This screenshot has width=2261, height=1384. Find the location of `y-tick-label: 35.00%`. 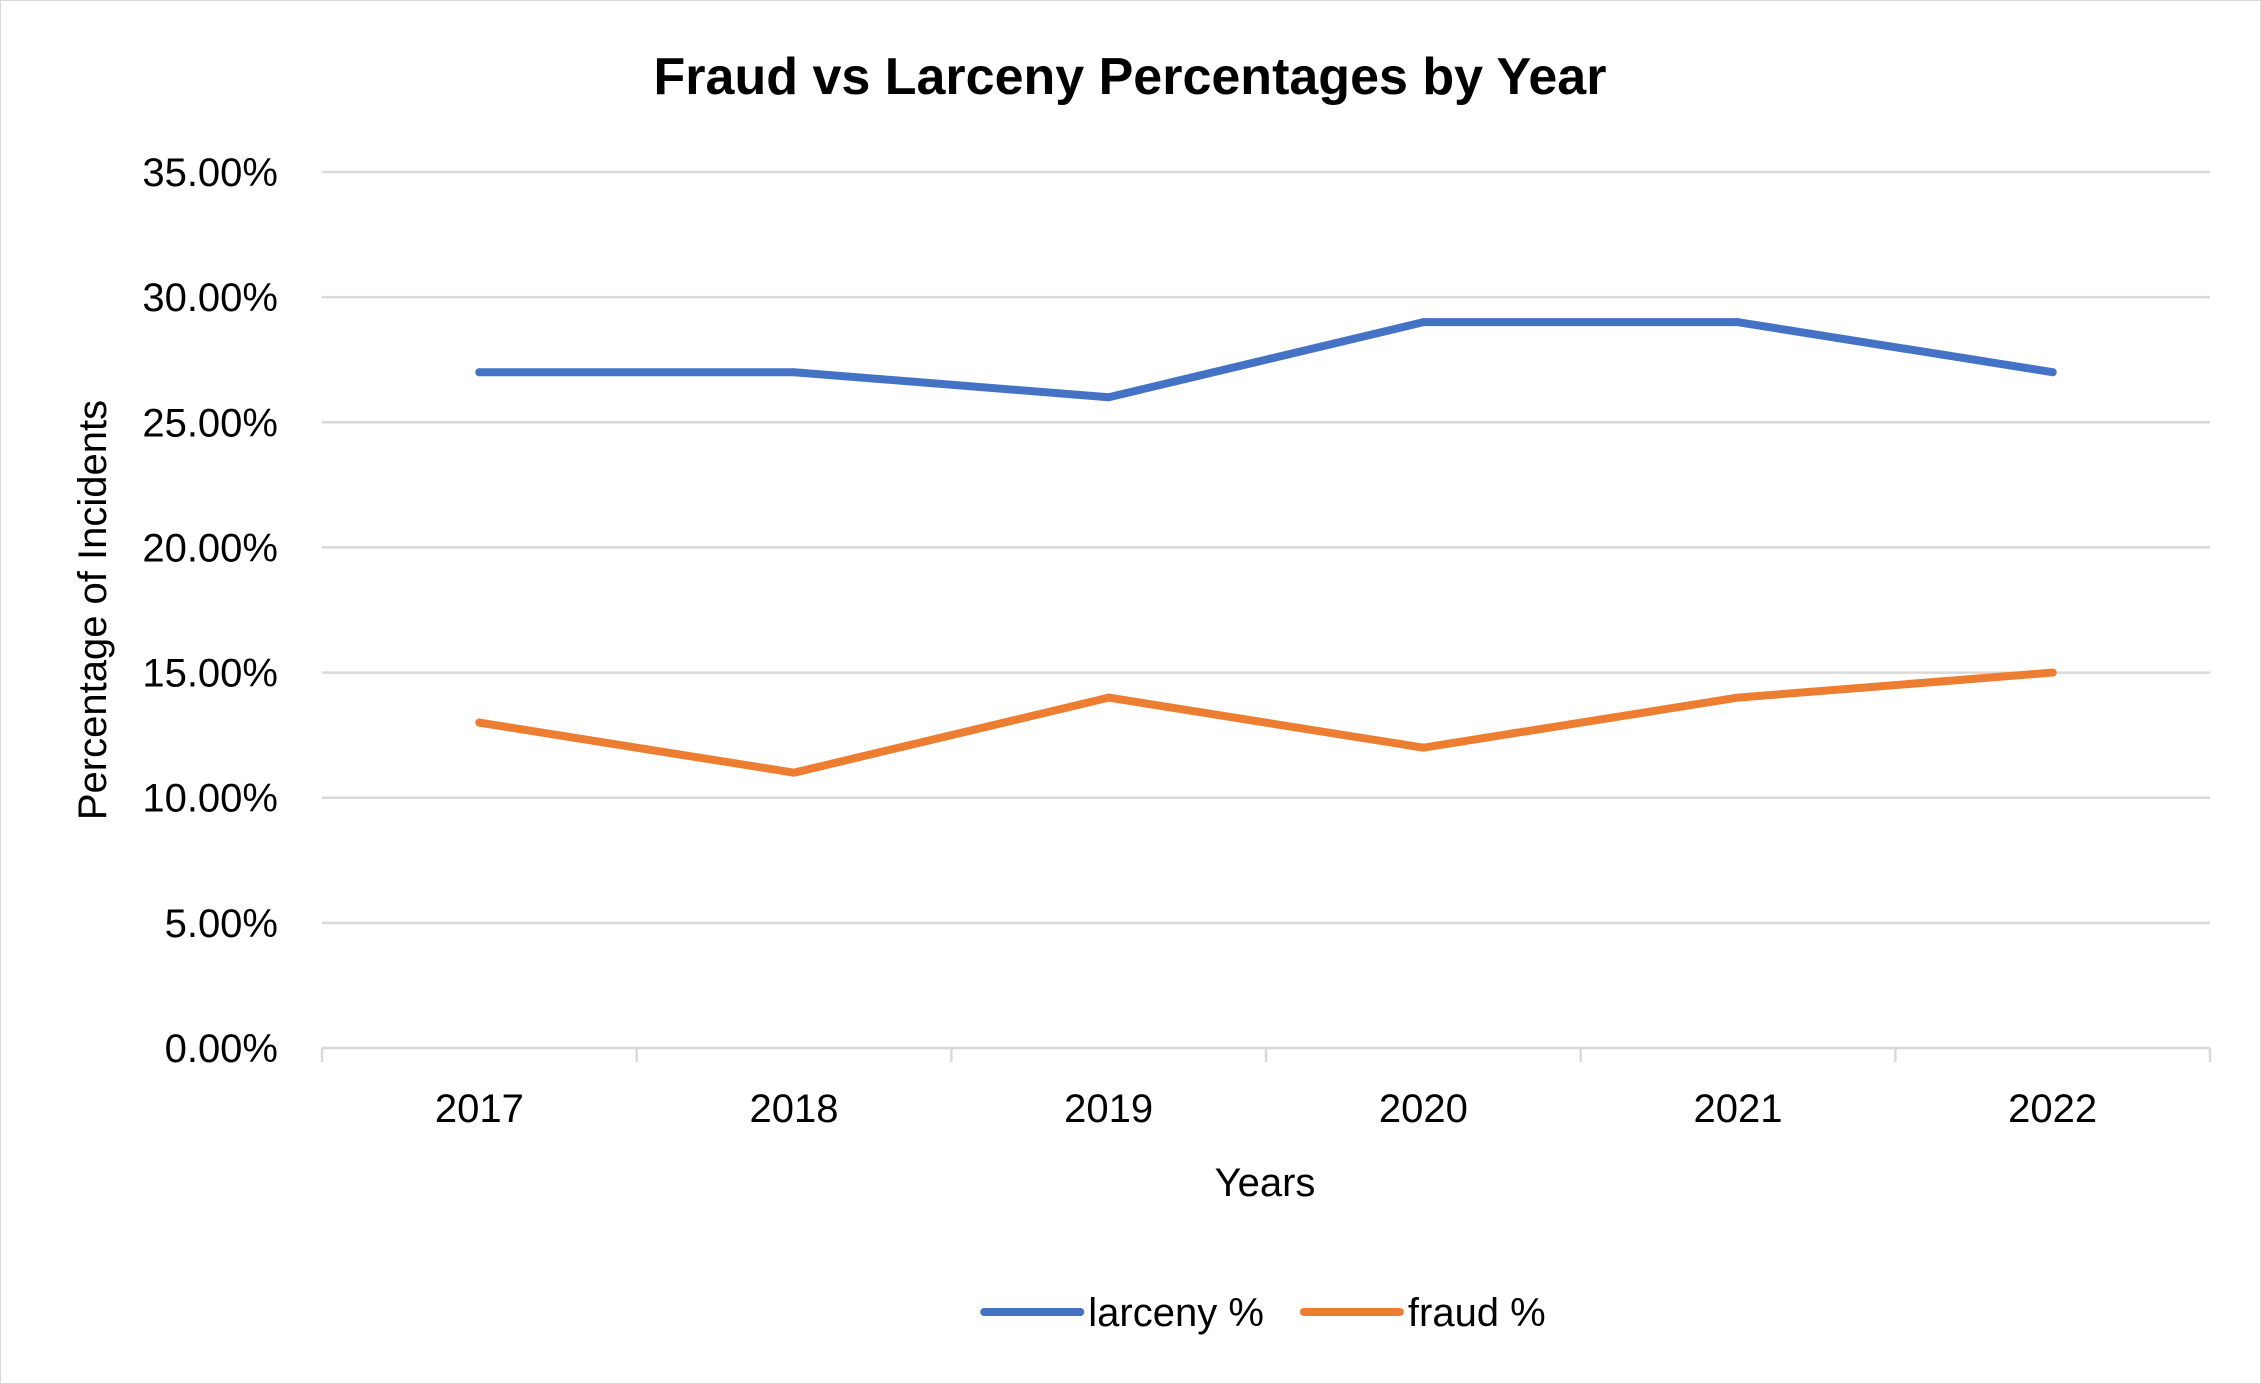

y-tick-label: 35.00% is located at coordinates (210, 173).